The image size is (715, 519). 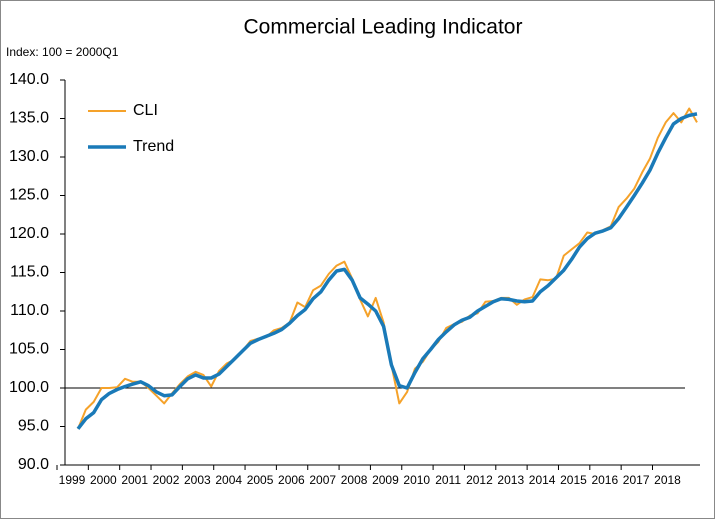 What do you see at coordinates (29, 156) in the screenshot?
I see `y-tick-label: 130.0` at bounding box center [29, 156].